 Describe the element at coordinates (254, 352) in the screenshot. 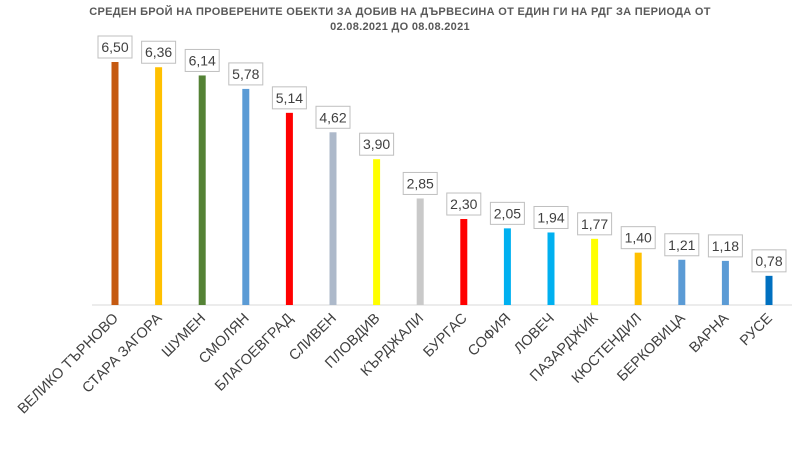

I see `x-tick-label: БЛАГОЕВГРАД` at that location.